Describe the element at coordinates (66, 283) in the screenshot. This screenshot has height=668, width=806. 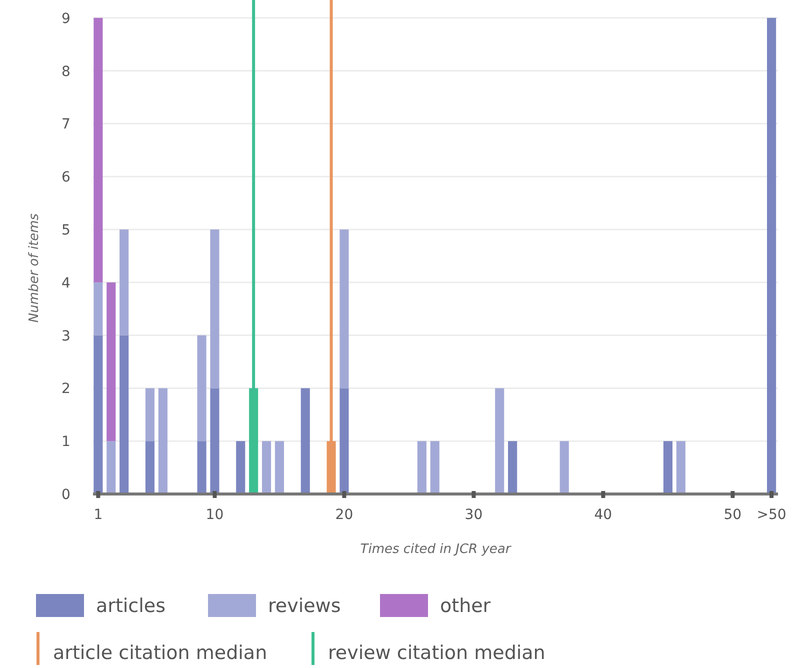
I see `y-tick-label: 4` at that location.